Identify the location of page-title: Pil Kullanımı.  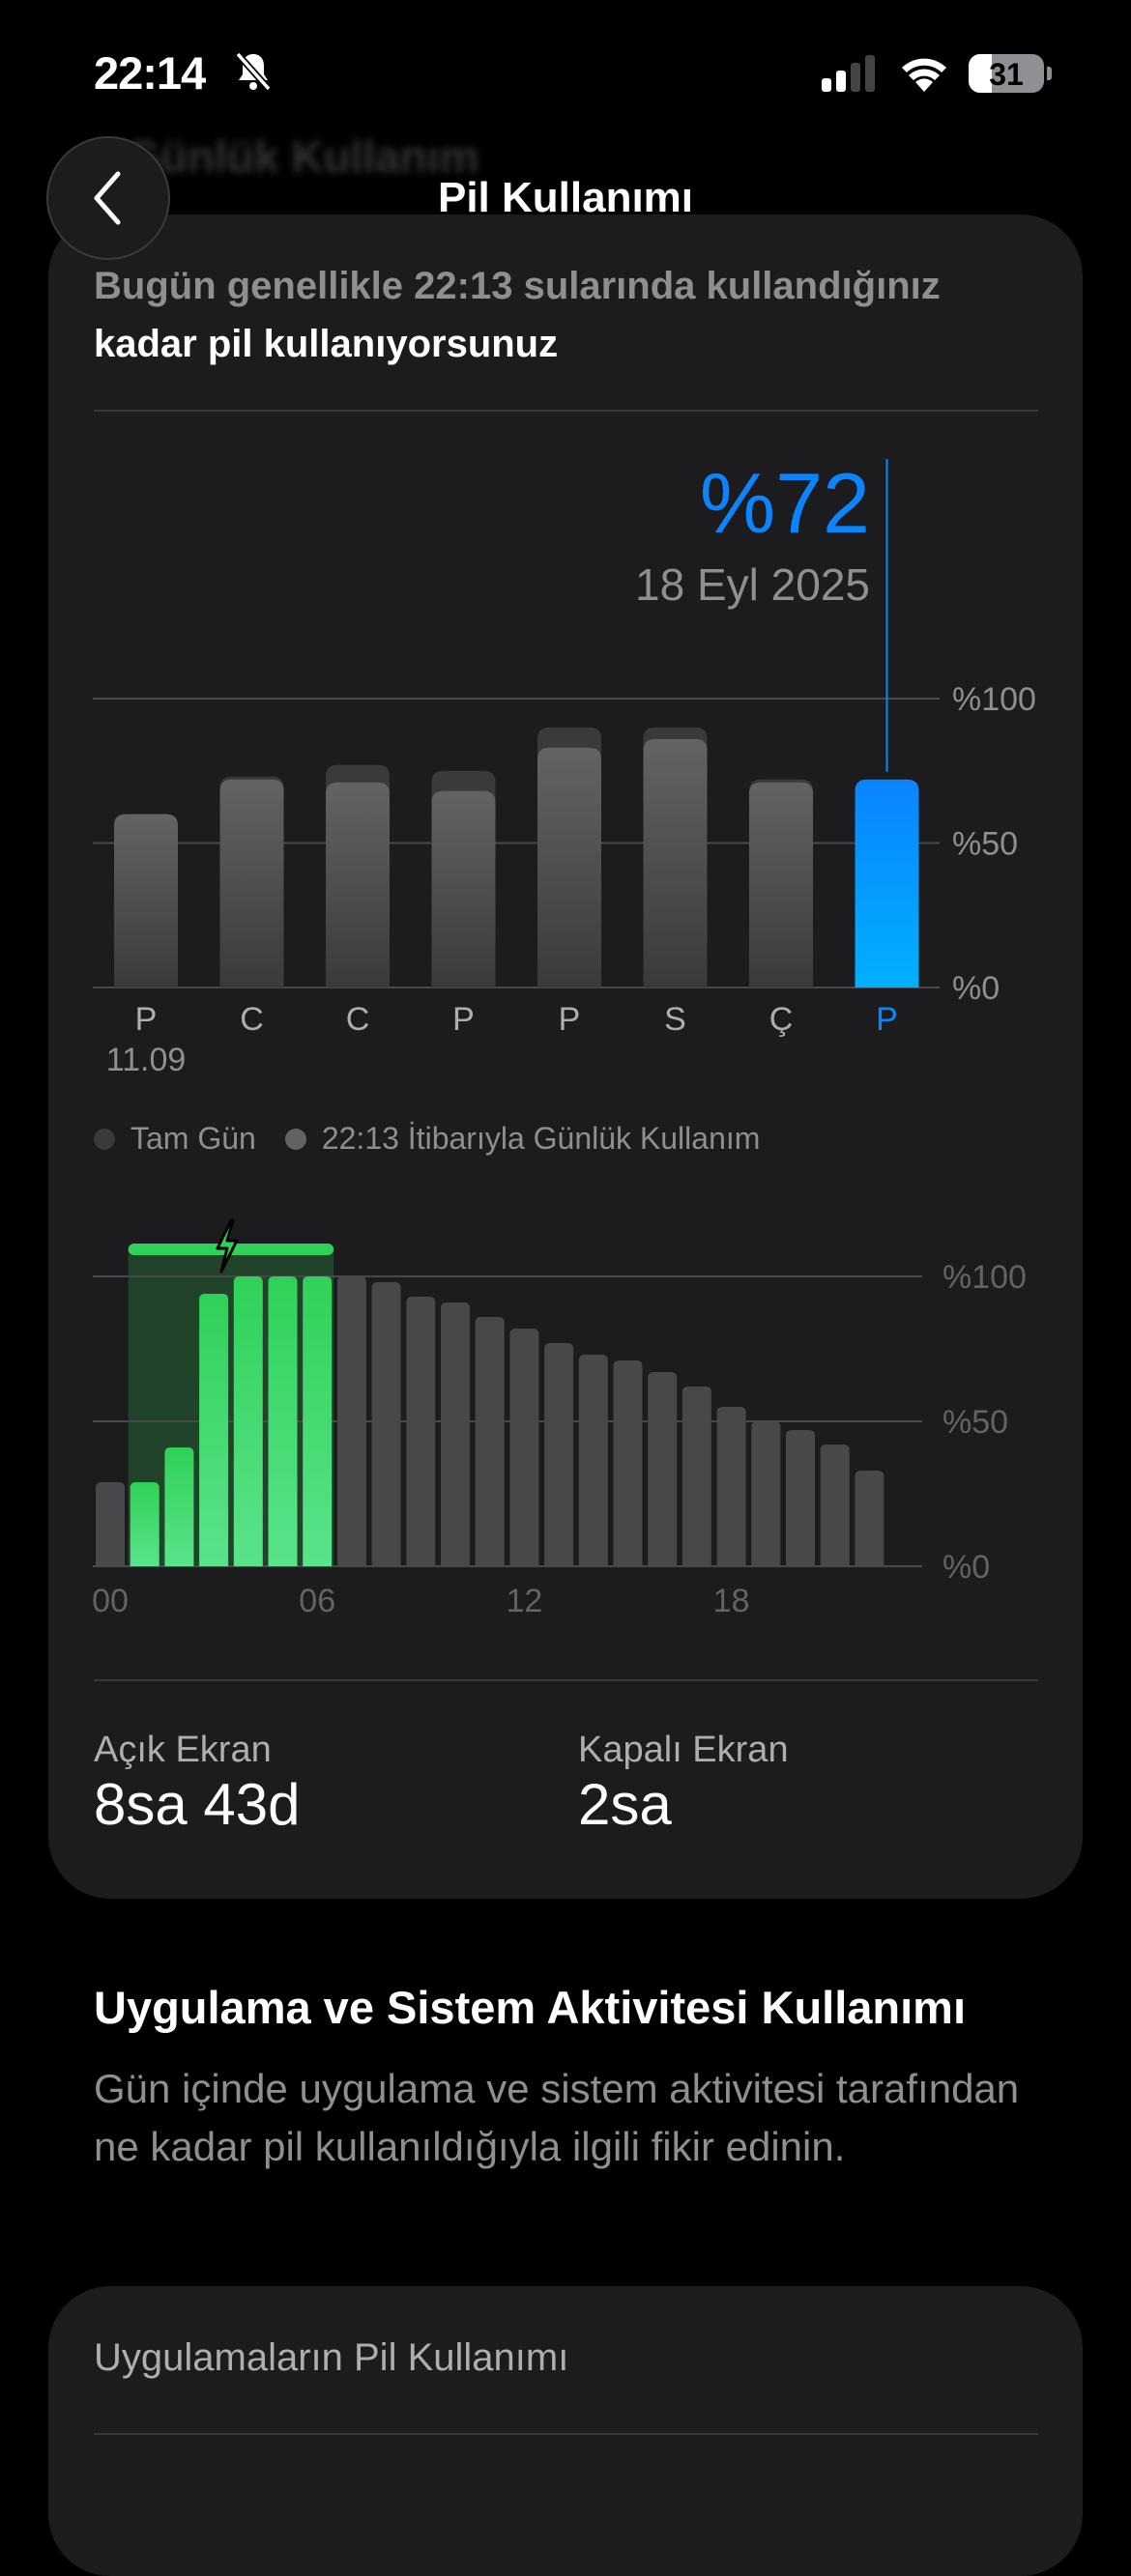
(565, 198).